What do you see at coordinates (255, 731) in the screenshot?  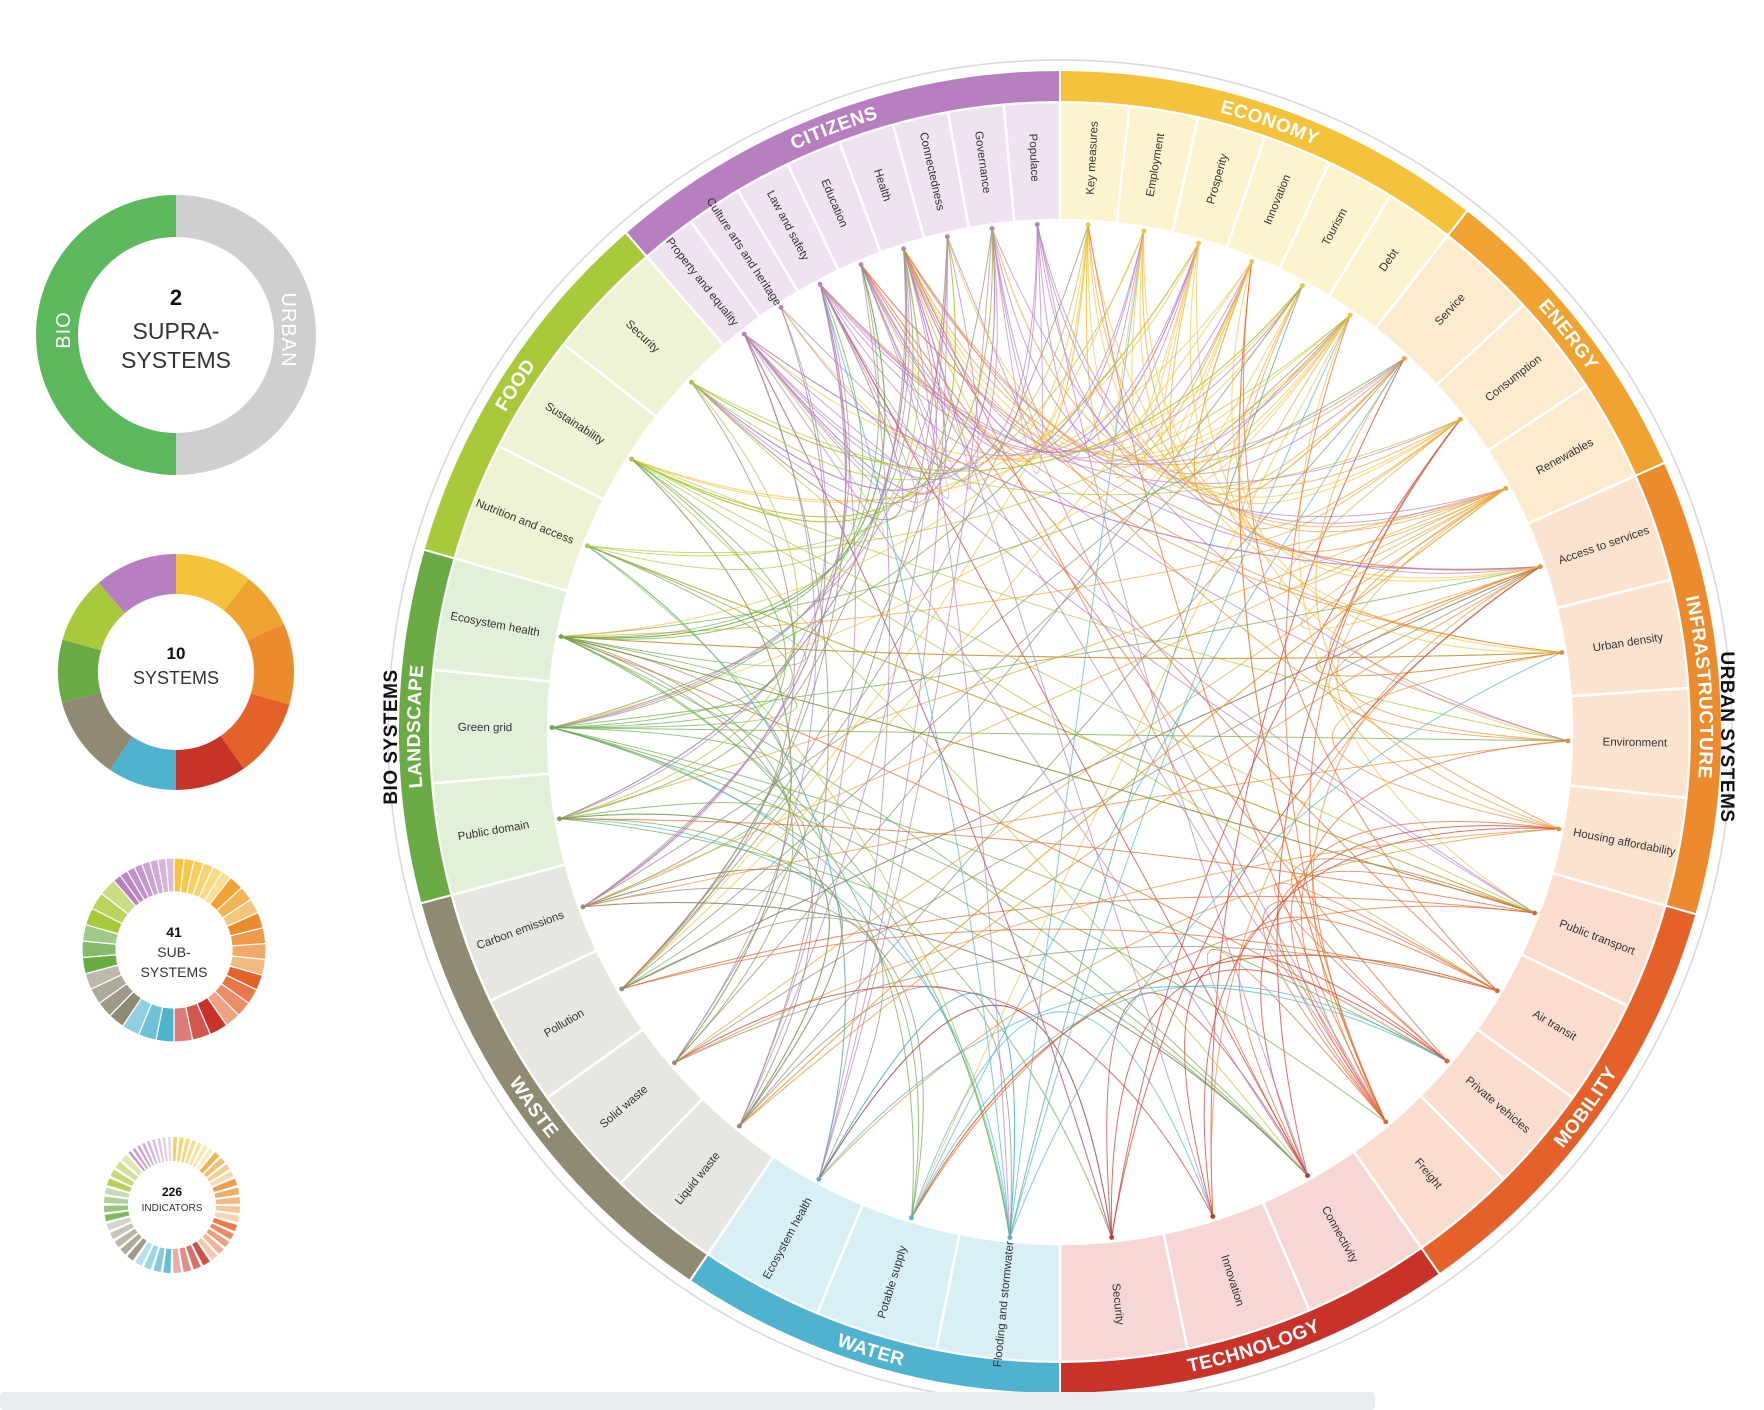 I see `systems-donut-segment-mobility` at bounding box center [255, 731].